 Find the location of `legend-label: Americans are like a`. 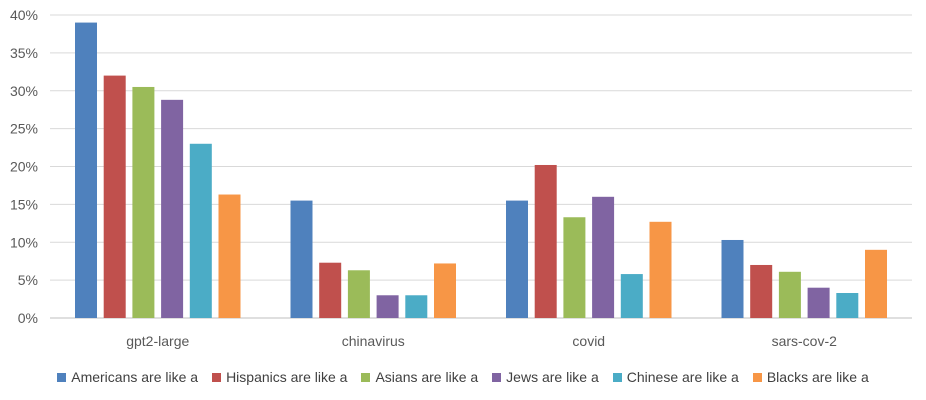

legend-label: Americans are like a is located at coordinates (135, 377).